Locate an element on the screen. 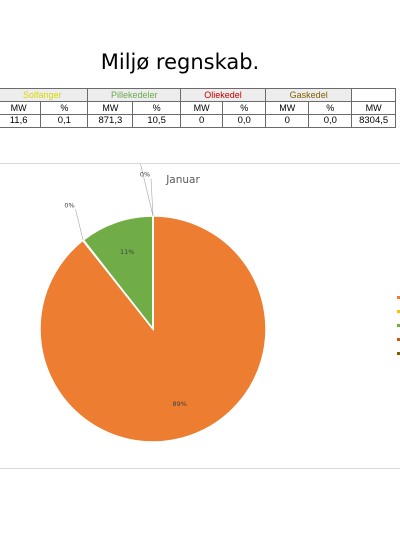  group-label: Gaskedel is located at coordinates (308, 95).